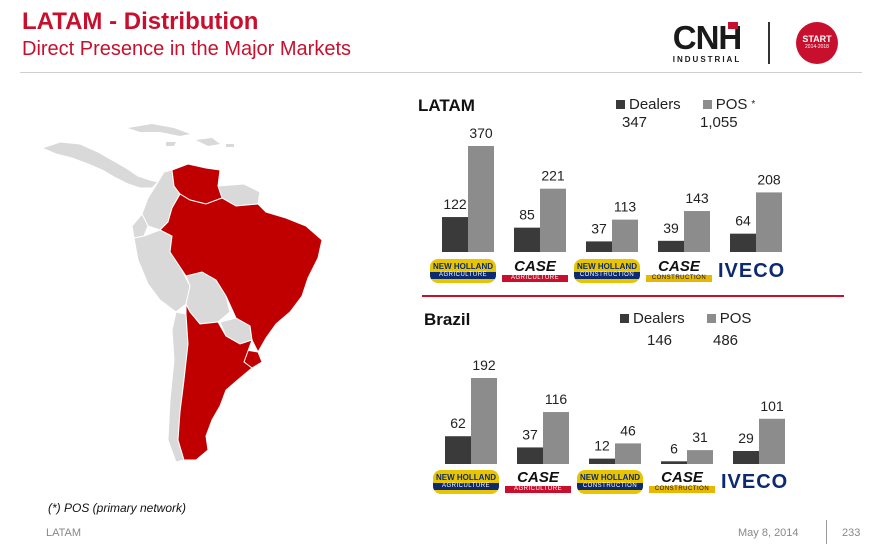 Image resolution: width=880 pixels, height=550 pixels. I want to click on latam-brand-name-5: IVECO, so click(751, 271).